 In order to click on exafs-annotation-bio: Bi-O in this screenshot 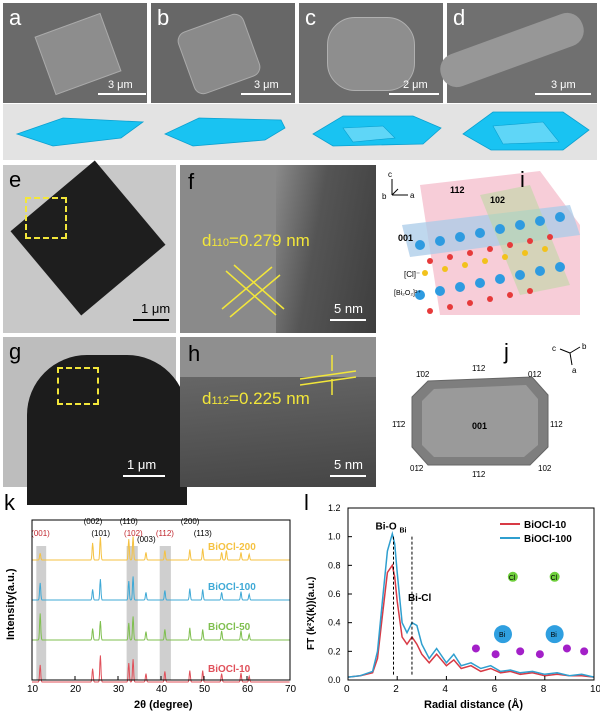, I will do `click(386, 527)`.